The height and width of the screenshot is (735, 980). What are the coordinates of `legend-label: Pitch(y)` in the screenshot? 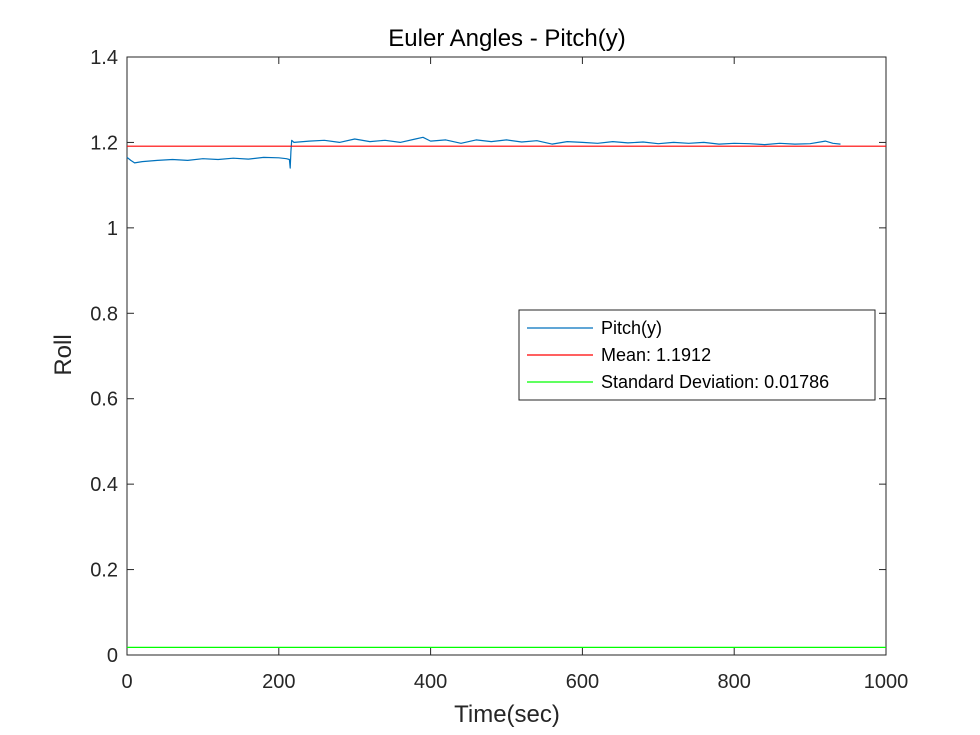 It's located at (631, 328).